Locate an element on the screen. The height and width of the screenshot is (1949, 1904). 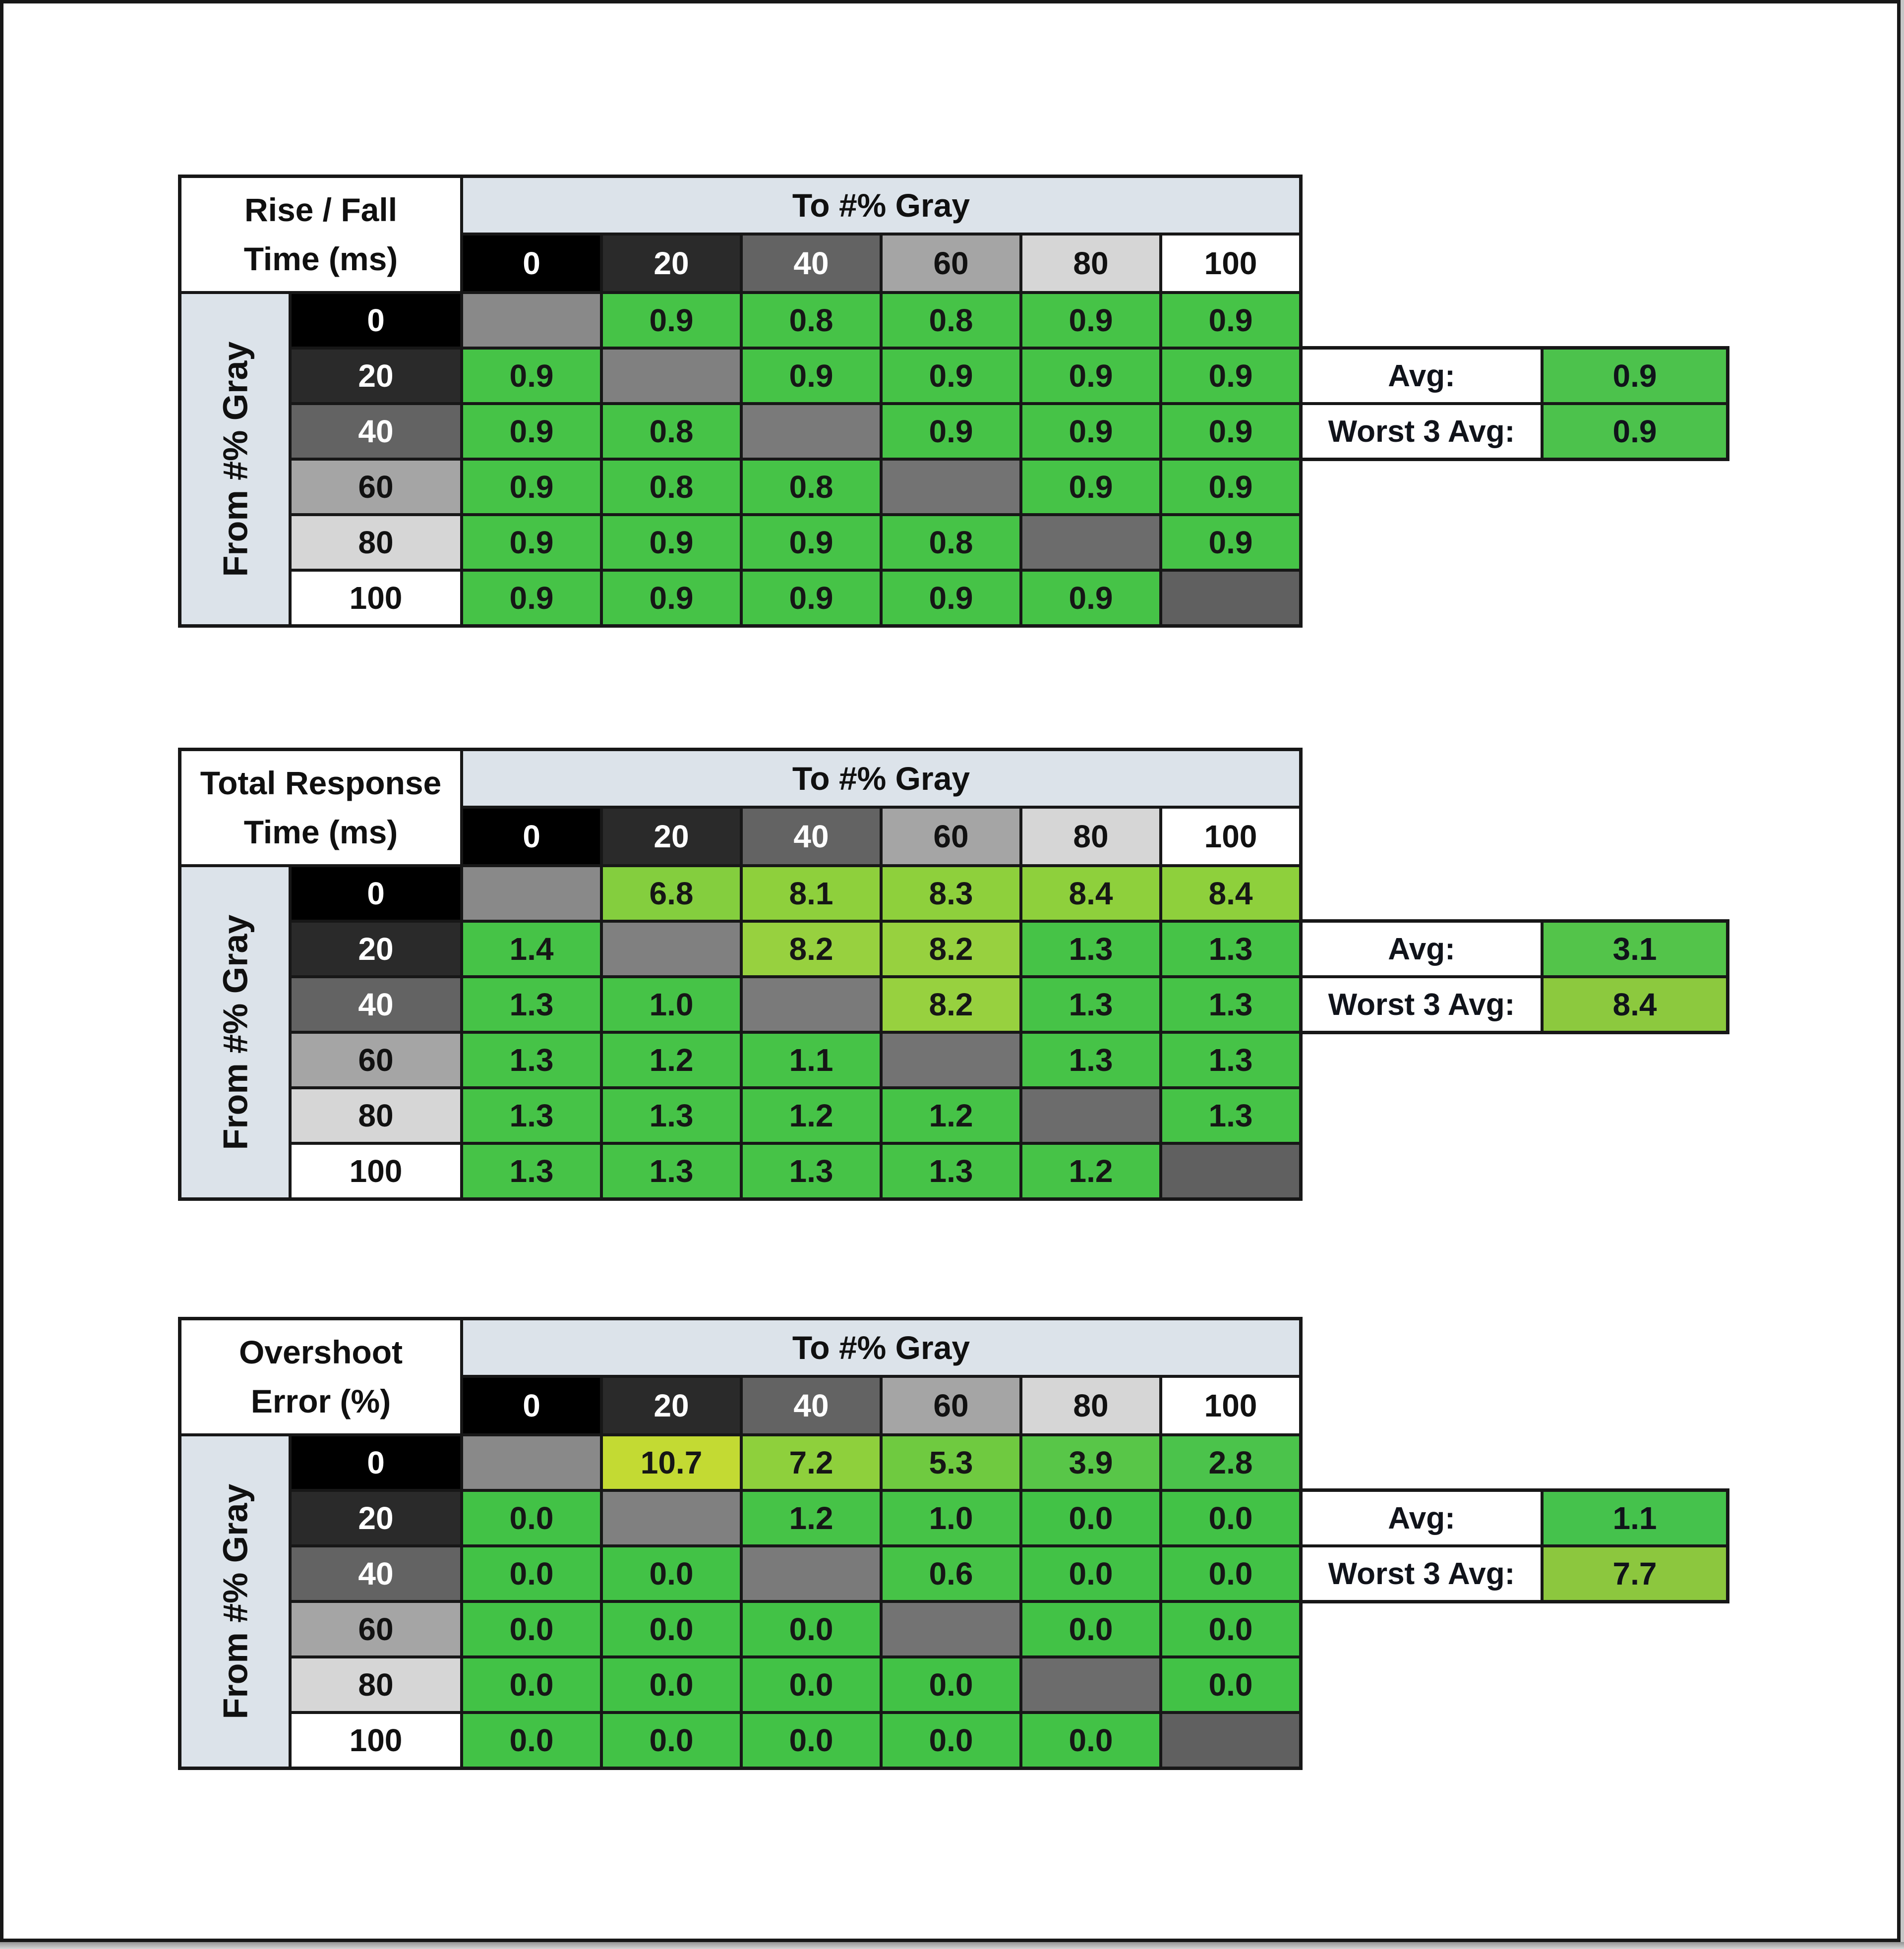
worst3-avg-label: Worst 3 Avg: is located at coordinates (1422, 1573).